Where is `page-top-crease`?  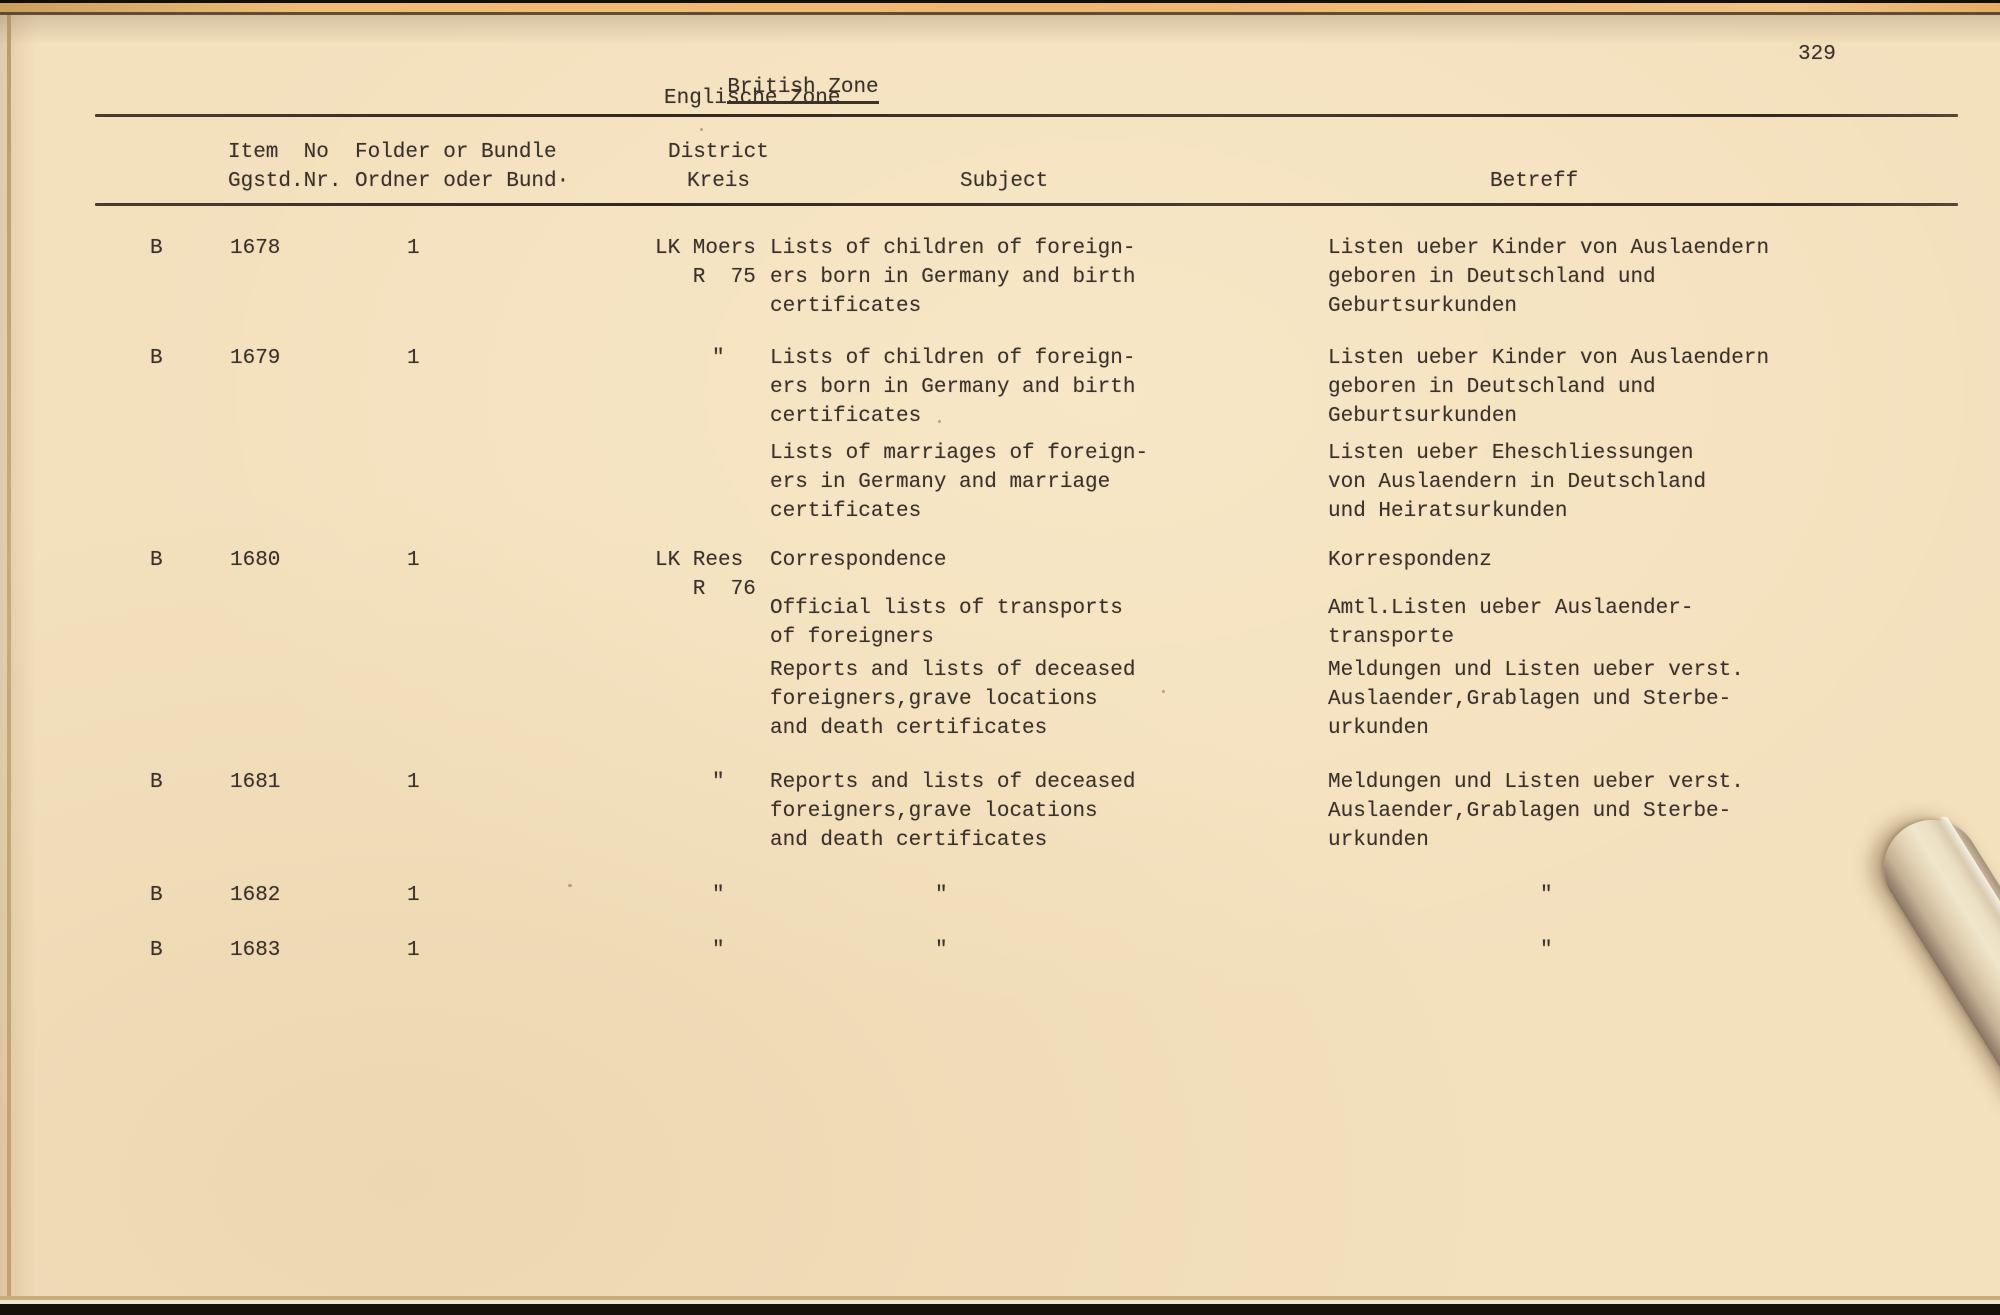 page-top-crease is located at coordinates (1000, 13).